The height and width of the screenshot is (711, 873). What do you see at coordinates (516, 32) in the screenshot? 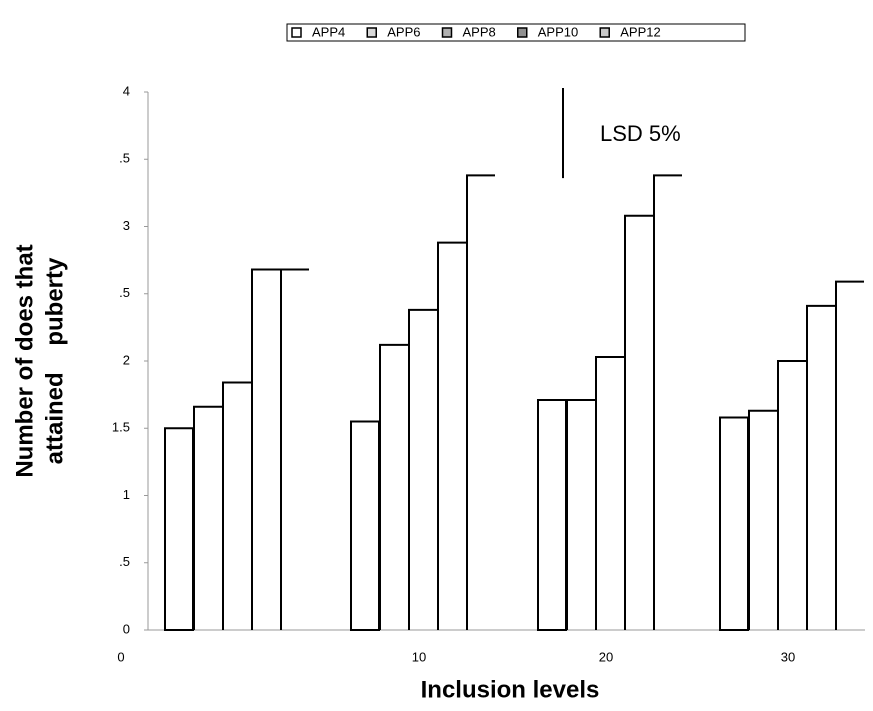
I see `legend-box` at bounding box center [516, 32].